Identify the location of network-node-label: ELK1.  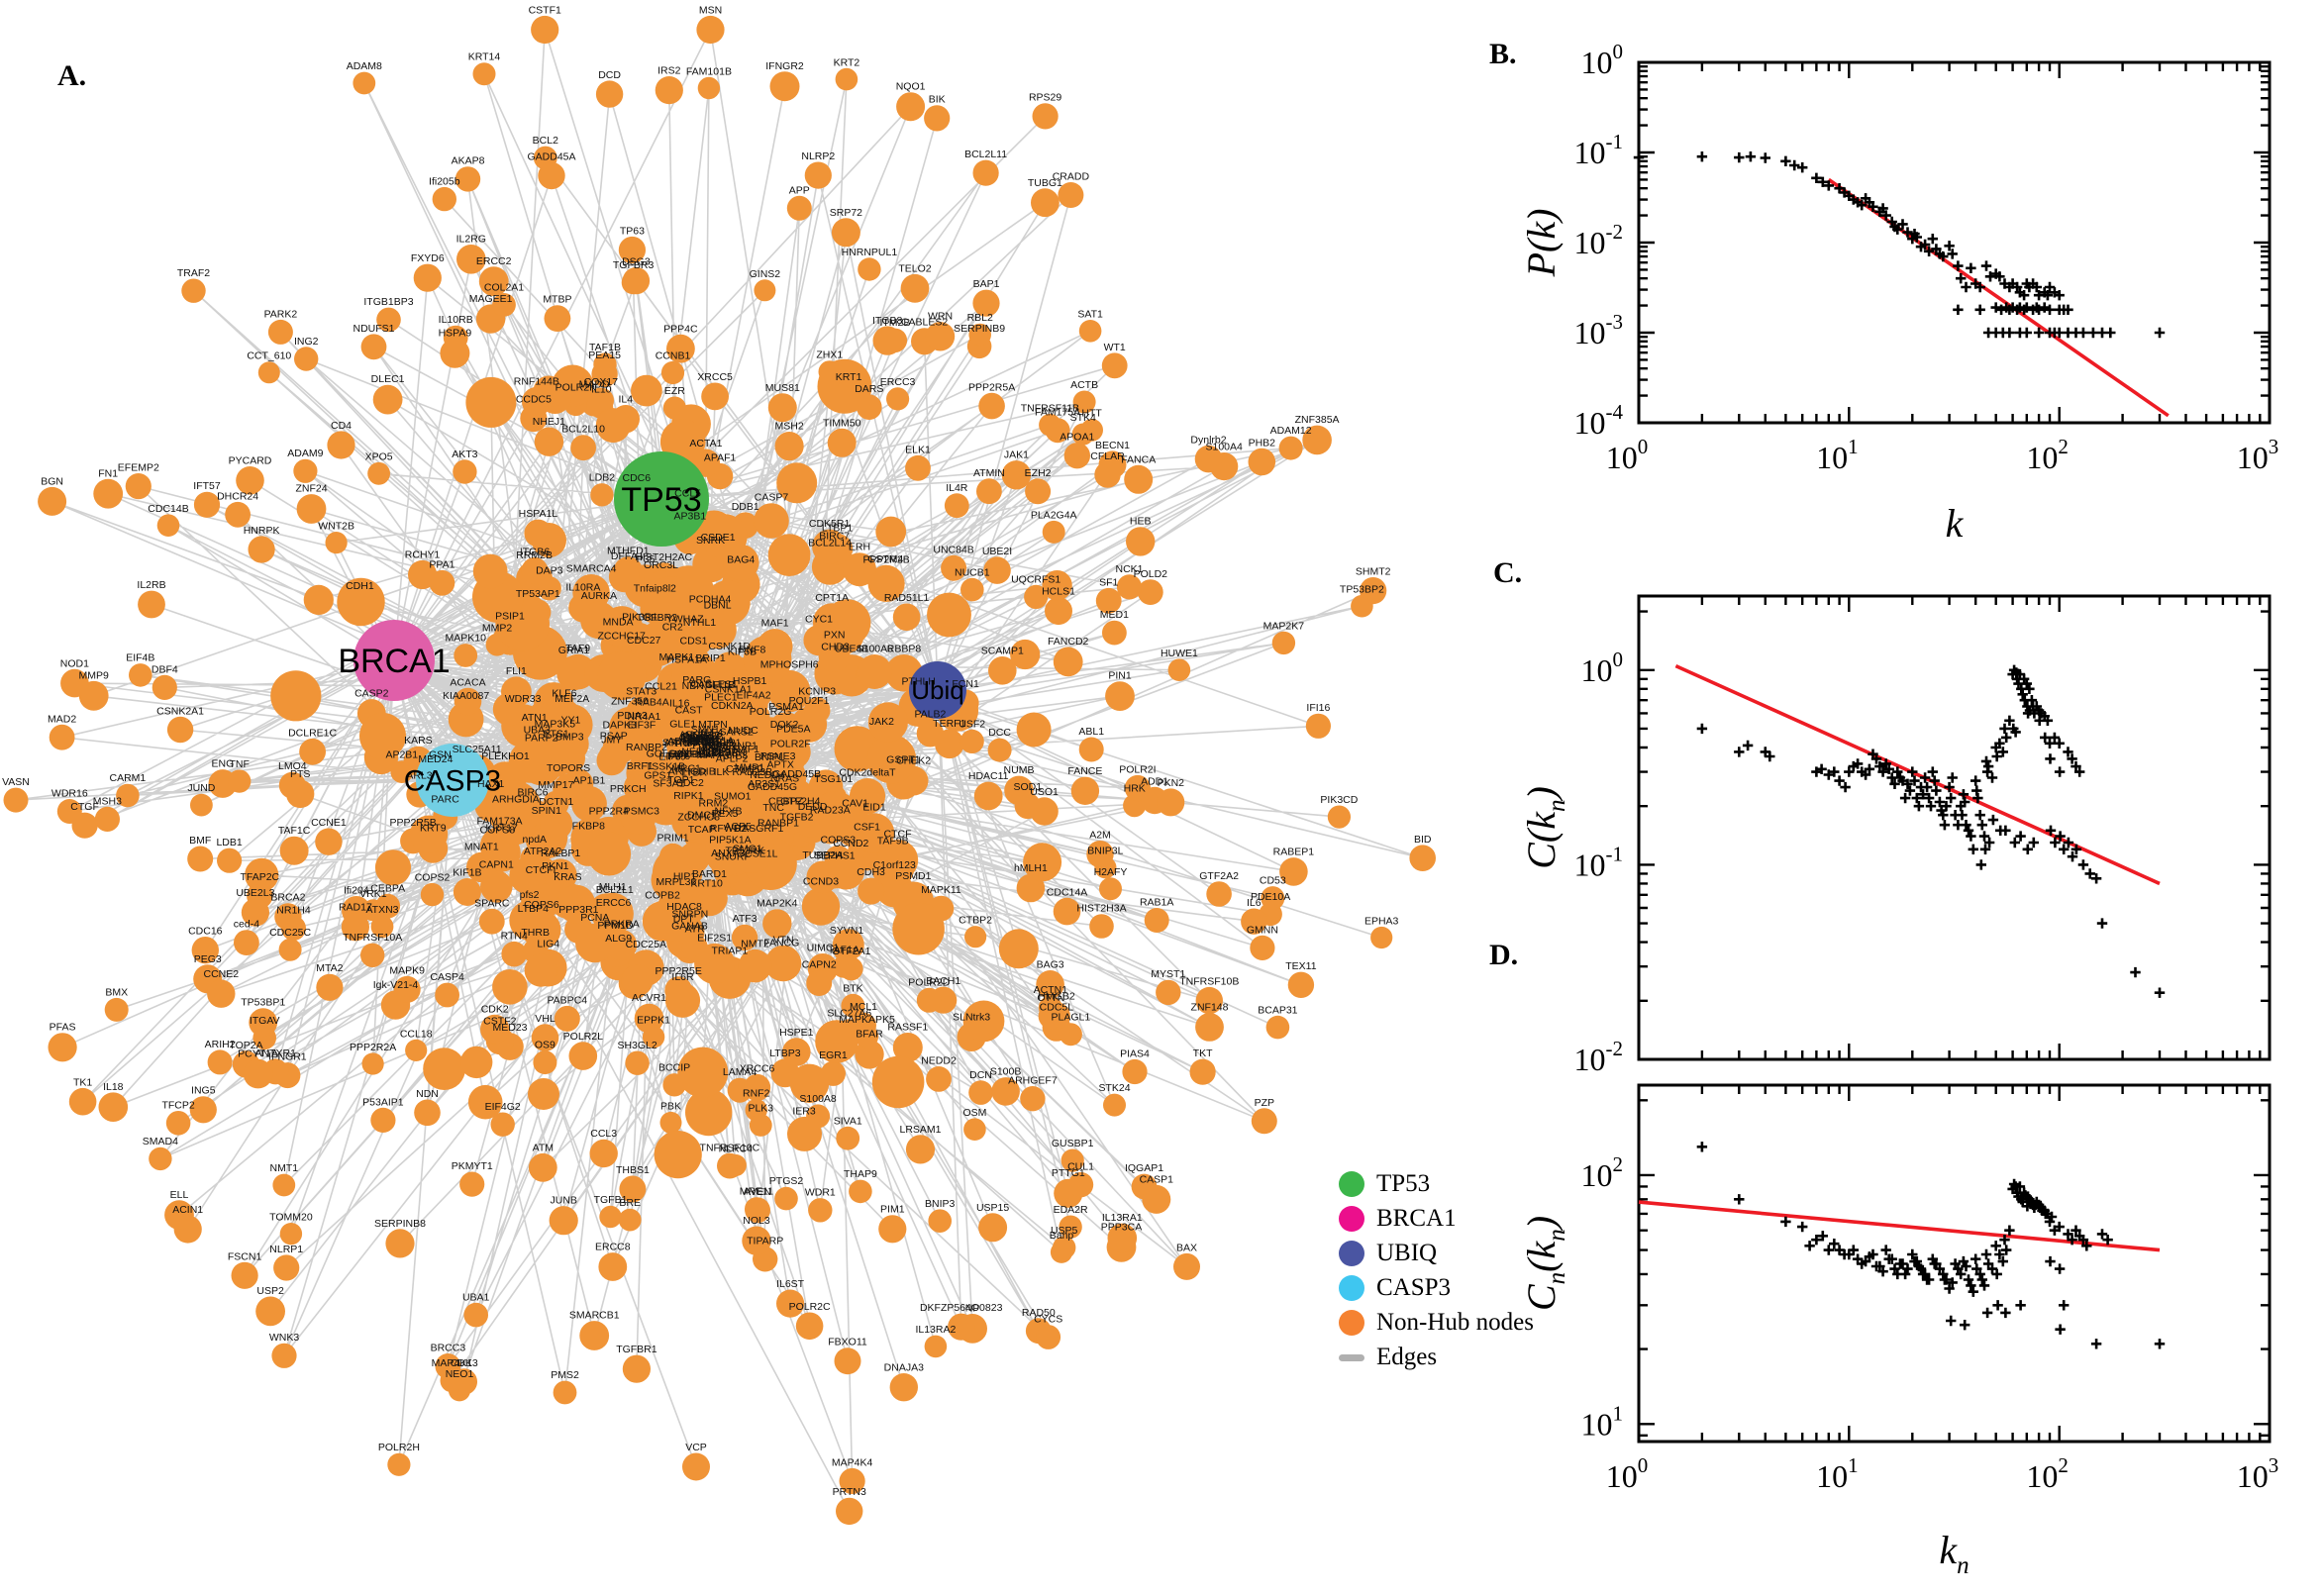
(918, 450).